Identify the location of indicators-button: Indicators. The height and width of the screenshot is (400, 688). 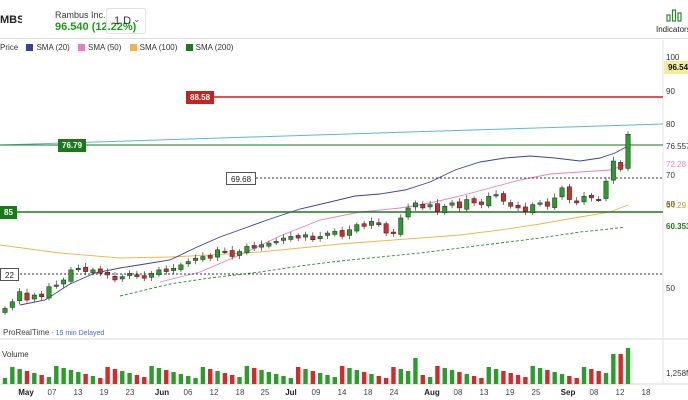
(670, 22).